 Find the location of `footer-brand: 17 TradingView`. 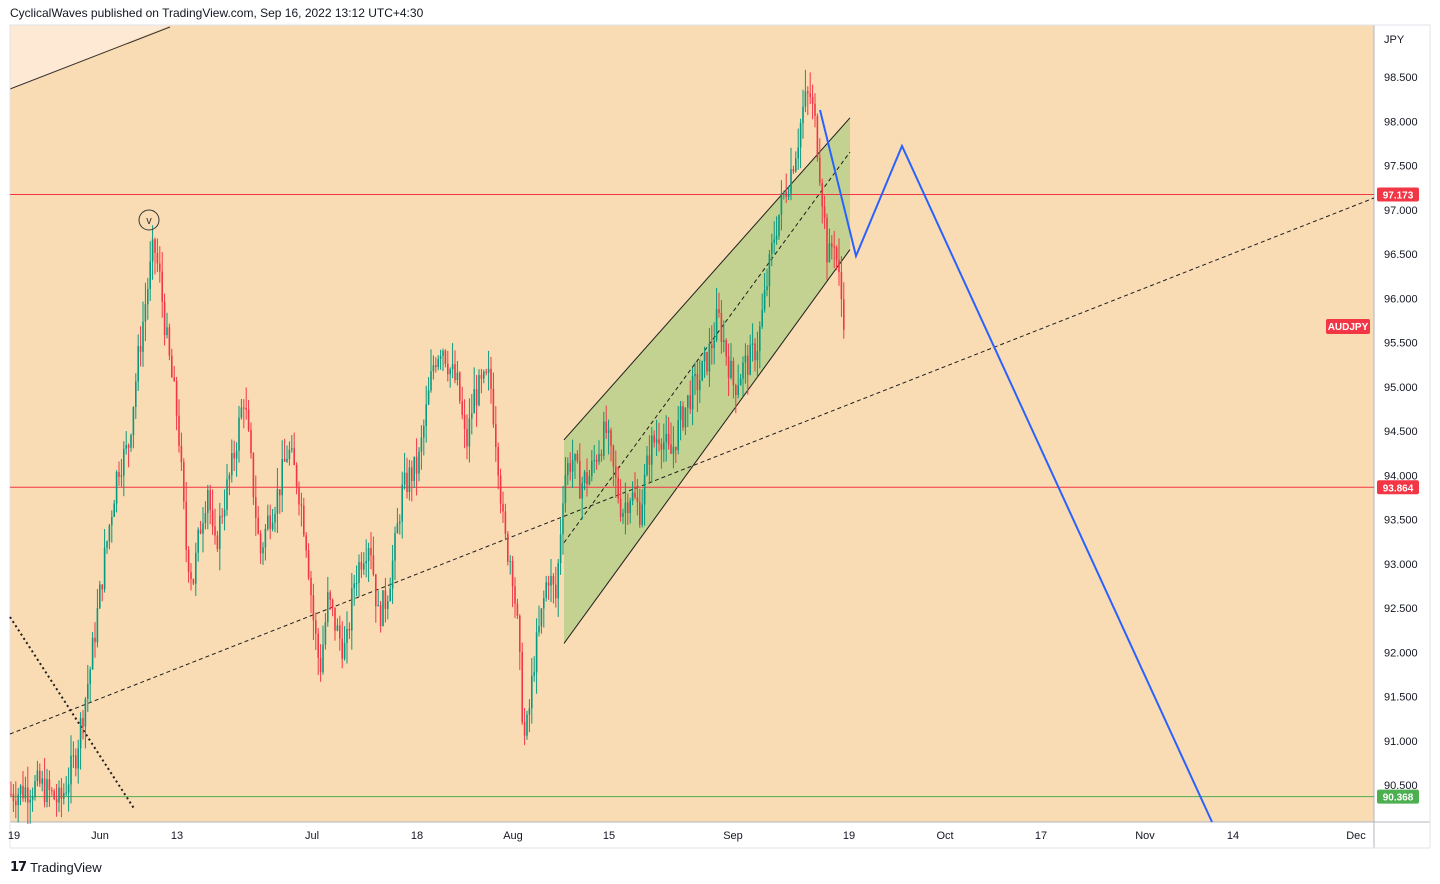

footer-brand: 17 TradingView is located at coordinates (56, 867).